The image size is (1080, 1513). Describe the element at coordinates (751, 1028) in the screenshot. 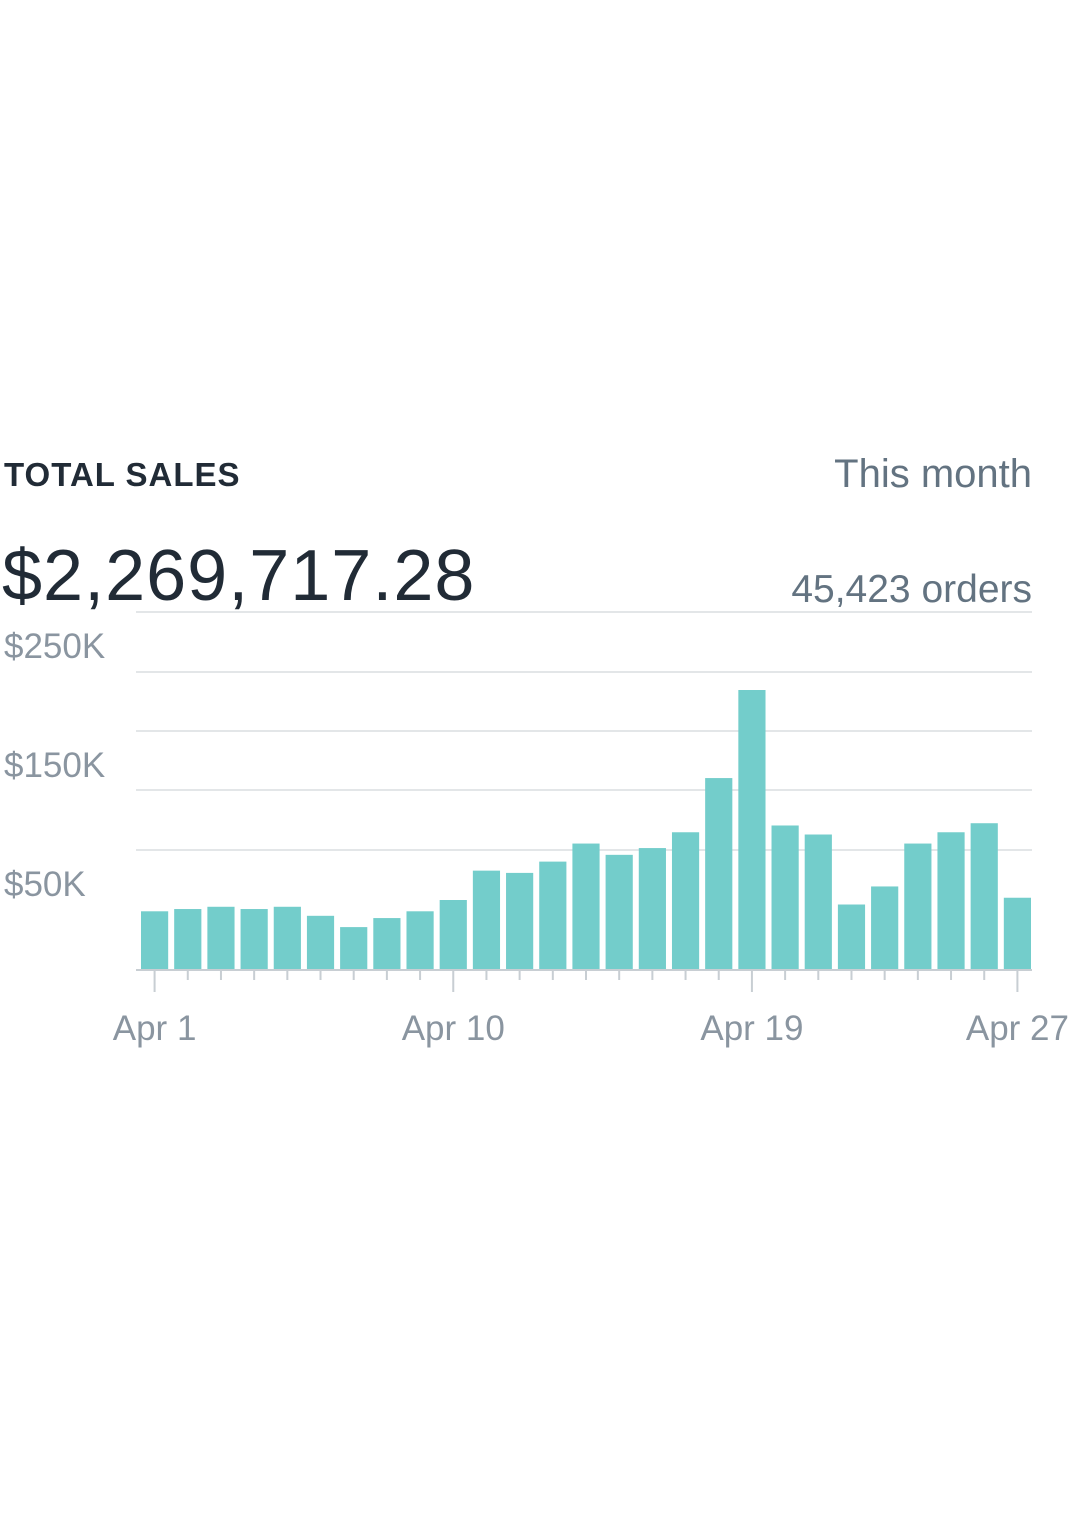

I see `x-tick-label: Apr 19` at that location.